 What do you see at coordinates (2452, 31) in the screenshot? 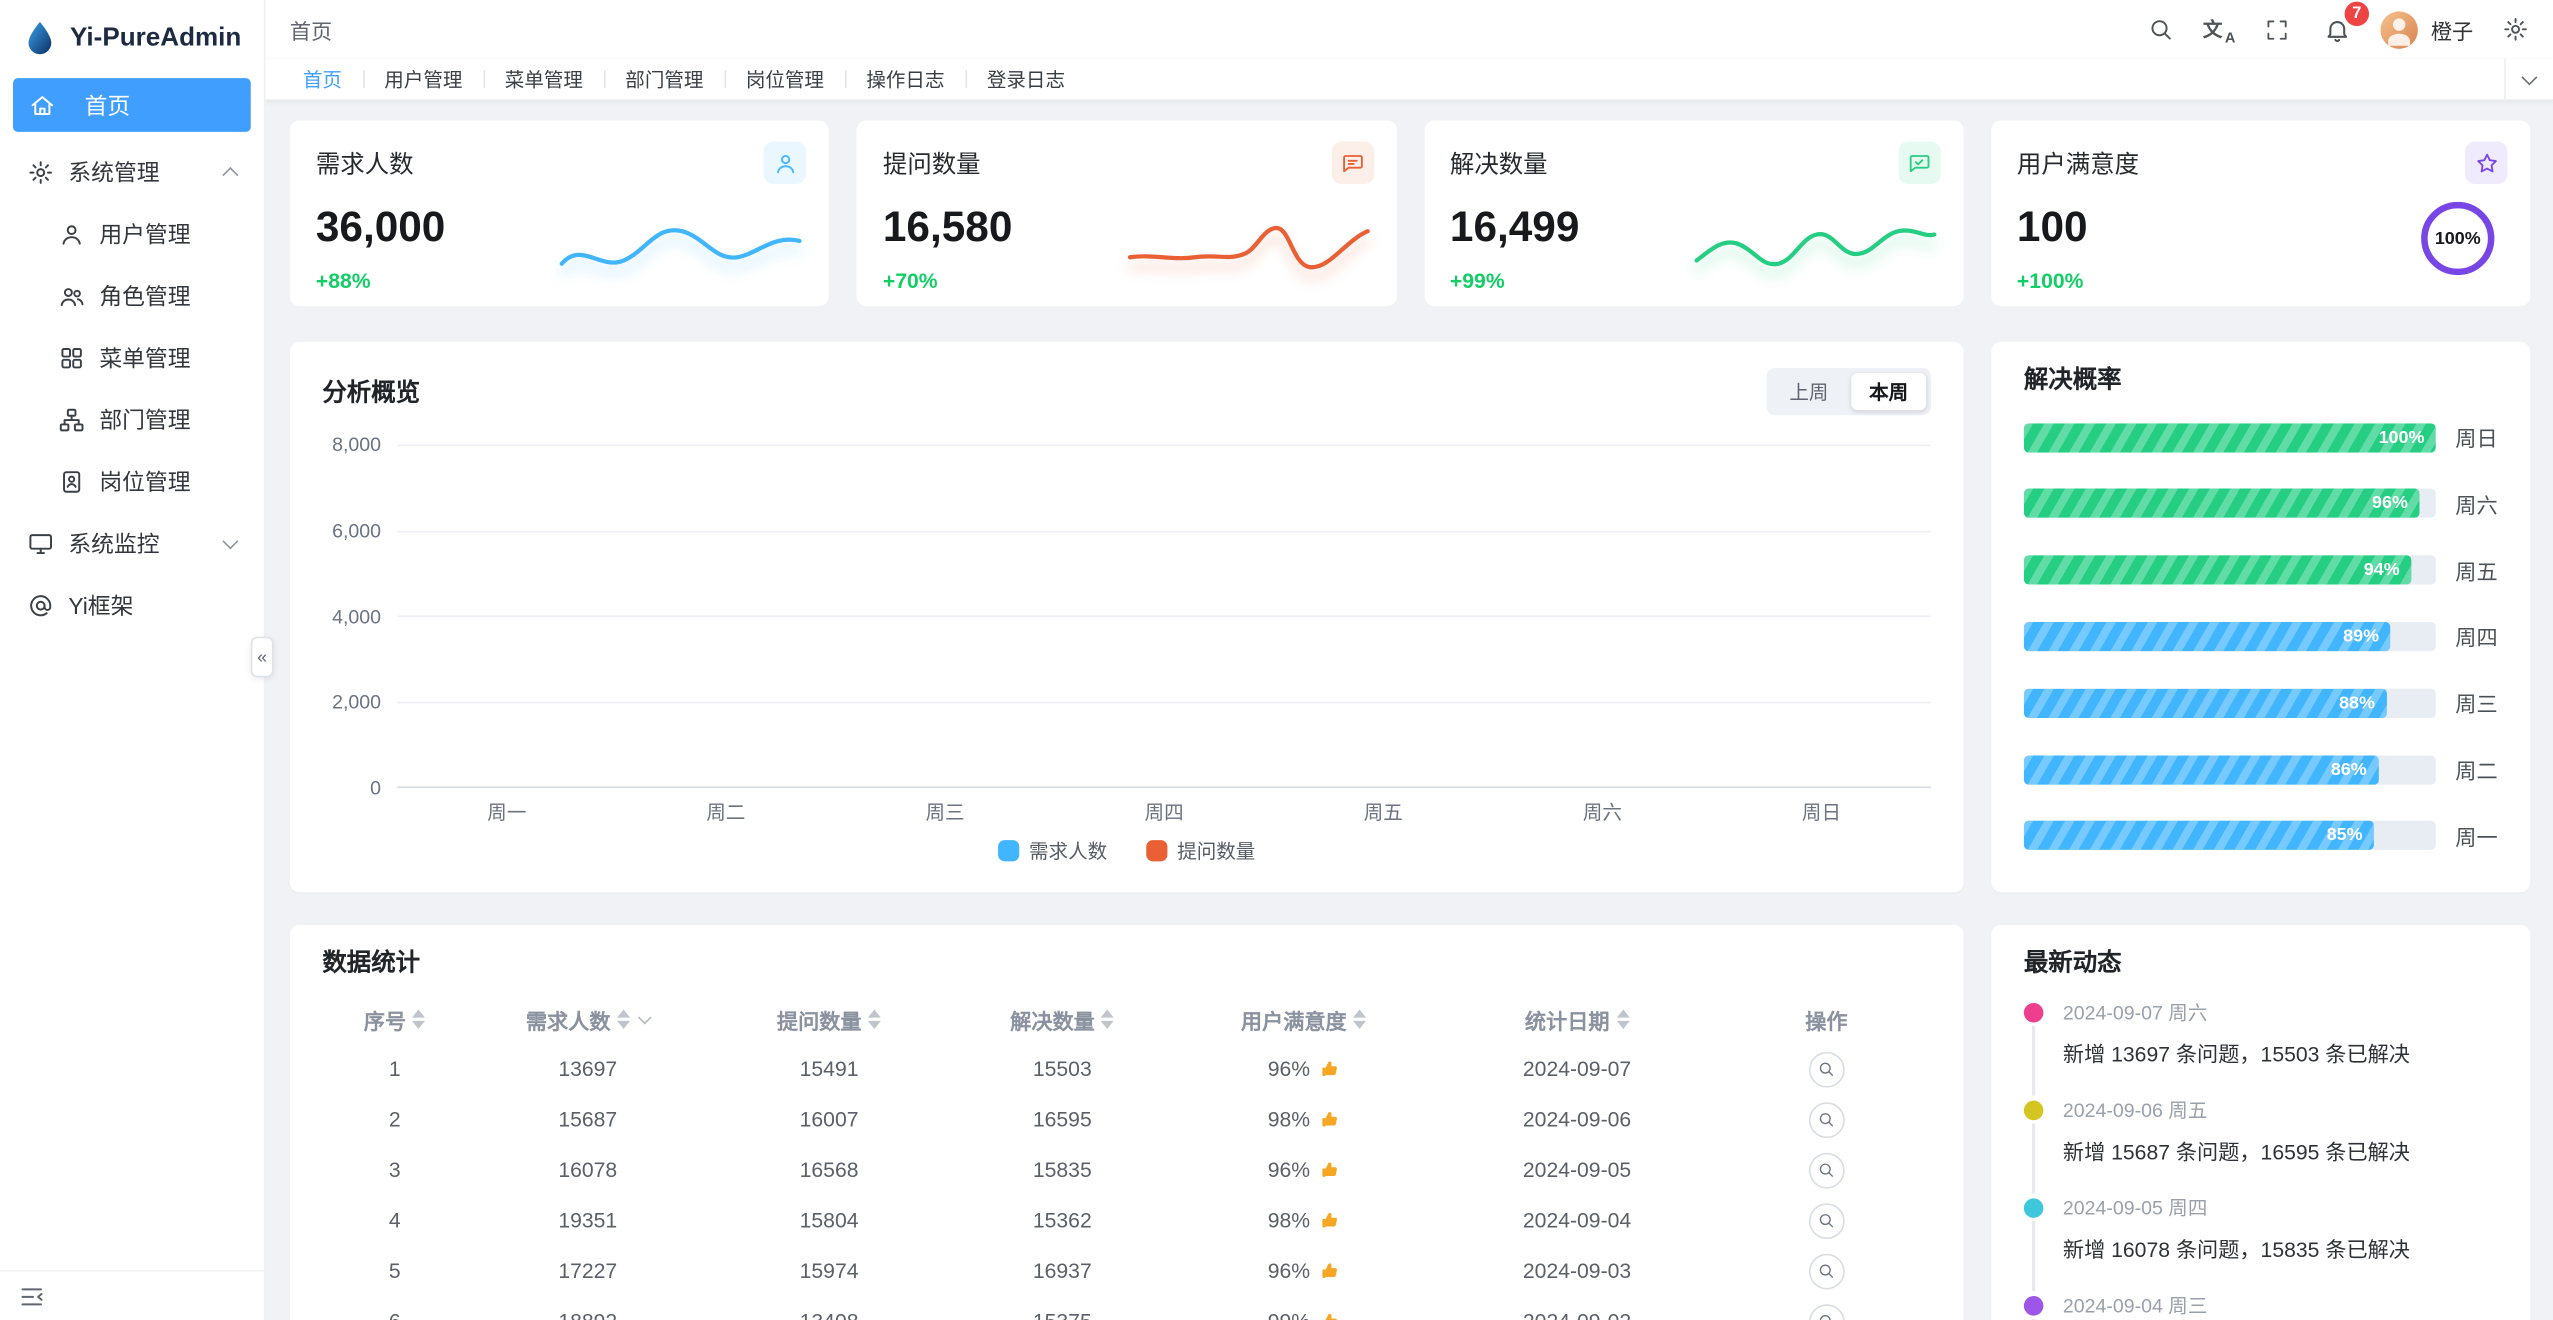
I see `user-name: 橙子` at bounding box center [2452, 31].